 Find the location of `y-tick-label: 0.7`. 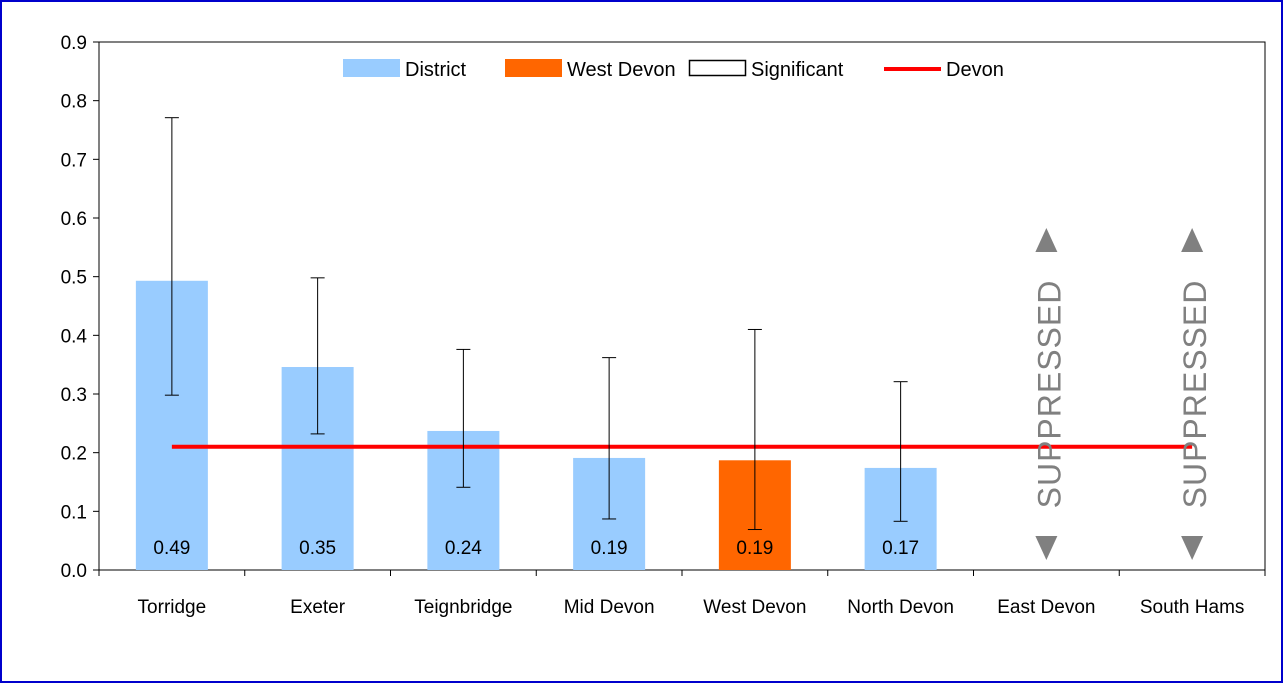

y-tick-label: 0.7 is located at coordinates (74, 160).